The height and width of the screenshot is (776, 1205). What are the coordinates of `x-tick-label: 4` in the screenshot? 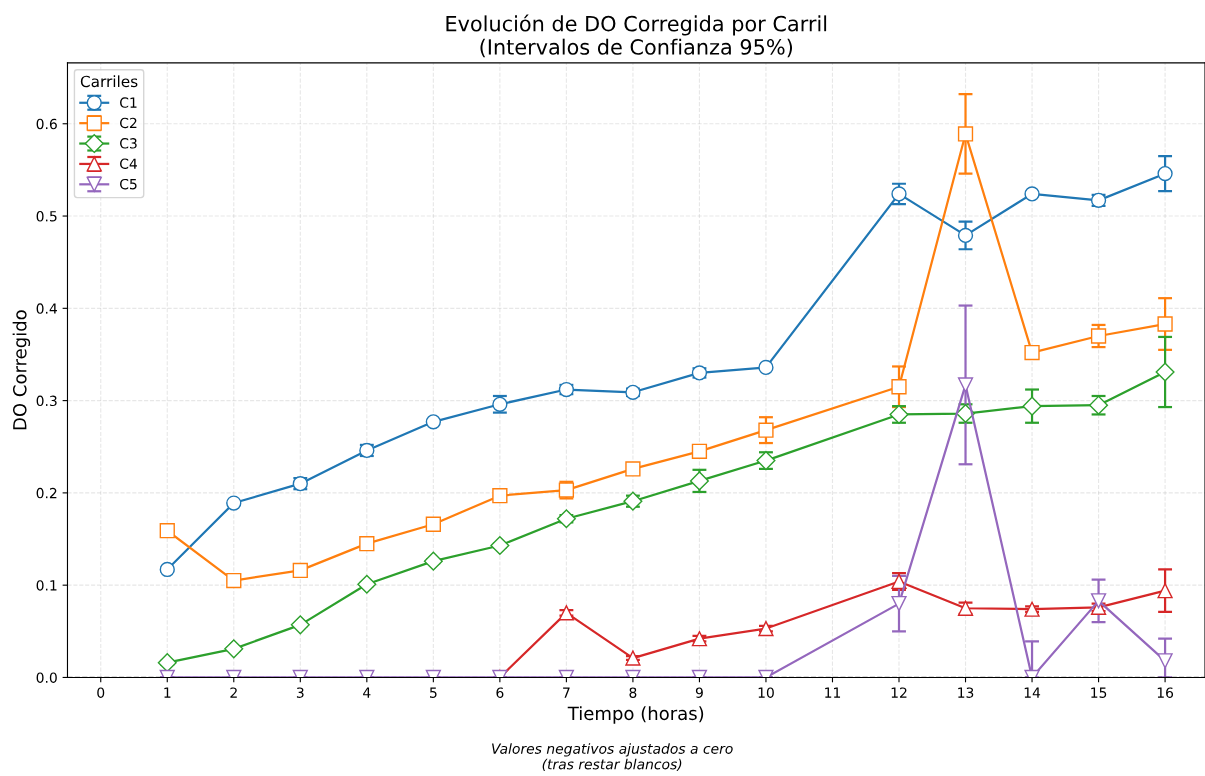 It's located at (367, 692).